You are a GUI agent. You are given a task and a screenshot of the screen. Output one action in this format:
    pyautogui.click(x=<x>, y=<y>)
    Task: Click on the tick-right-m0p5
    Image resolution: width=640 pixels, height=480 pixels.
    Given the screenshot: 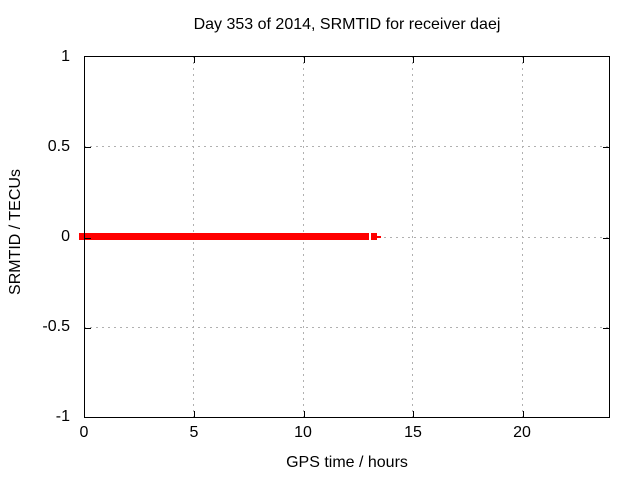 What is the action you would take?
    pyautogui.click(x=606, y=328)
    